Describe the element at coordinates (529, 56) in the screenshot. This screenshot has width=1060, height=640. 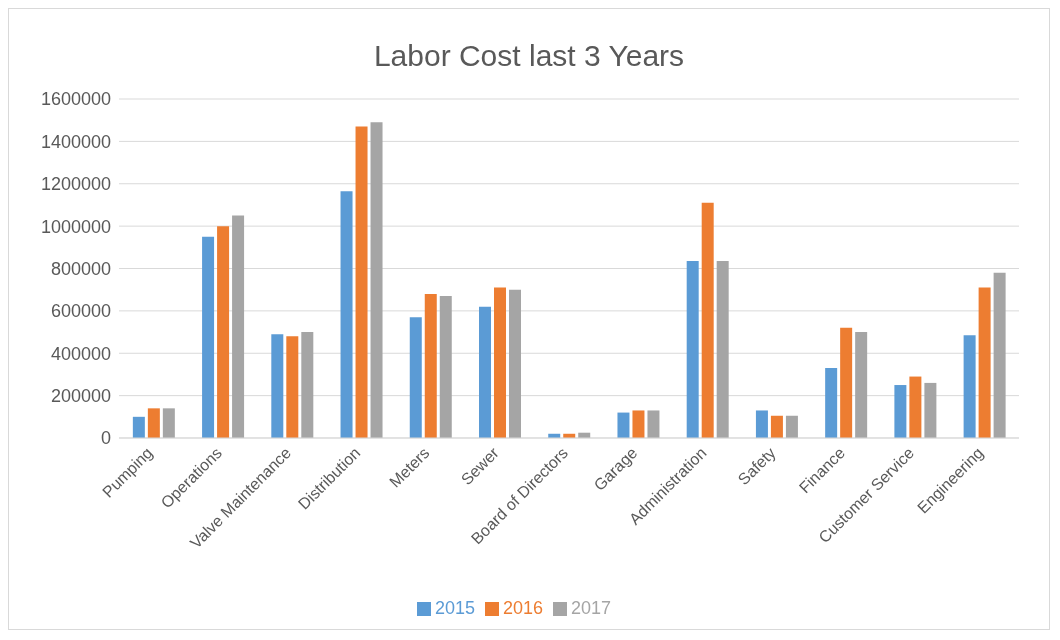
I see `chart-title: Labor Cost last 3 Years` at that location.